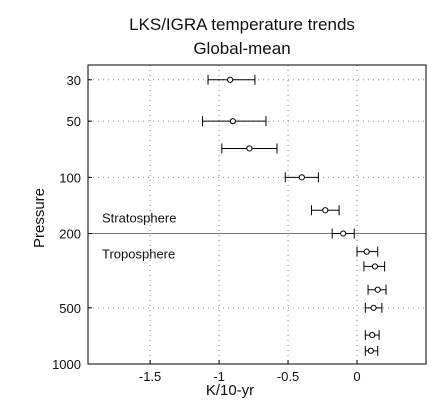  Describe the element at coordinates (39, 218) in the screenshot. I see `y-axis-label: Pressure` at that location.